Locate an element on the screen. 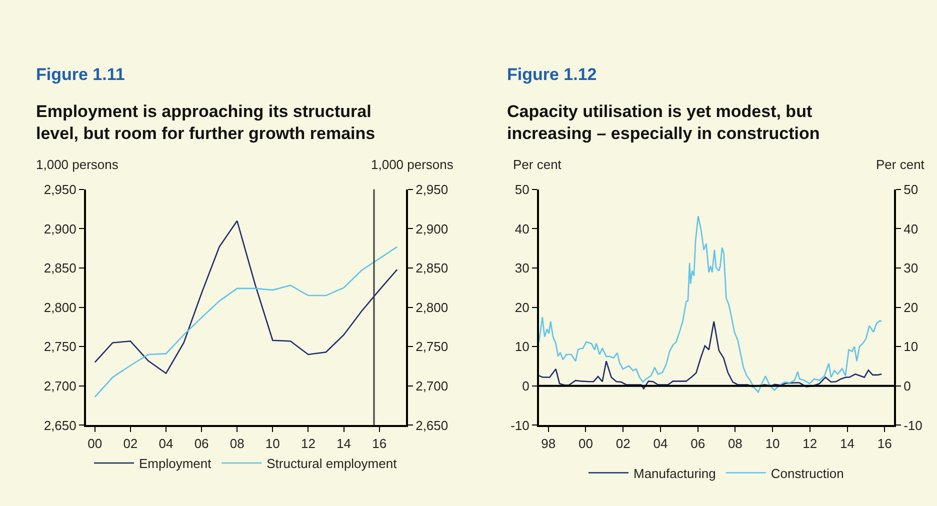 This screenshot has height=506, width=937. y-tick-label: 2,900 is located at coordinates (60, 228).